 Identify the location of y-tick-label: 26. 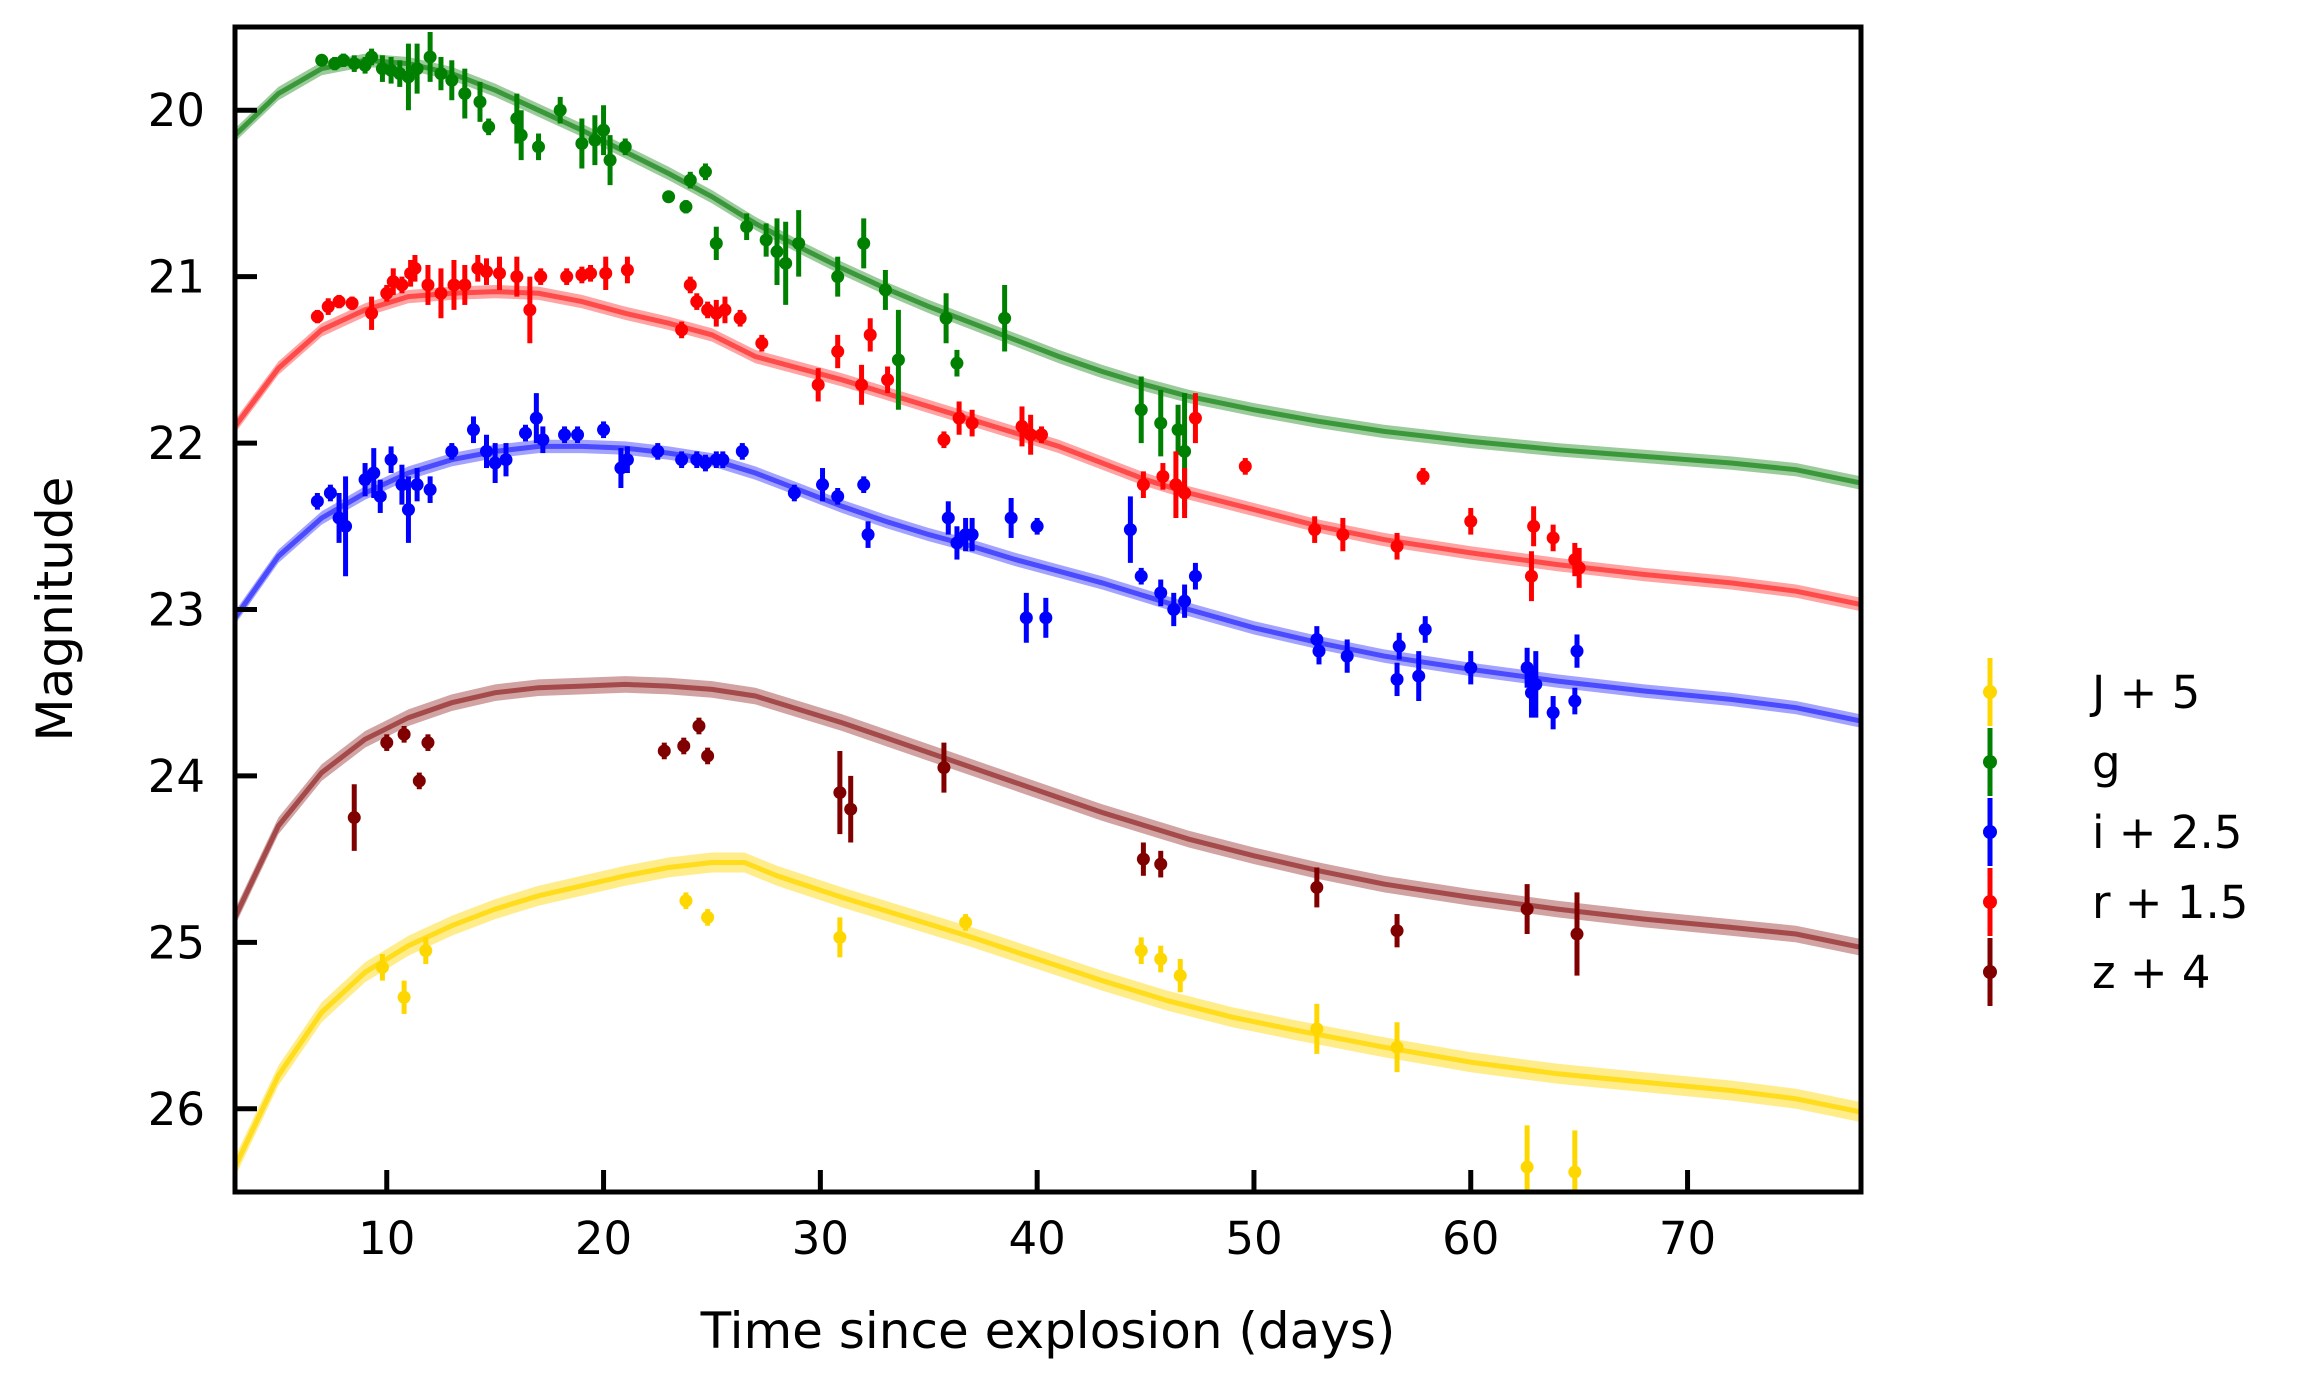
(176, 1109).